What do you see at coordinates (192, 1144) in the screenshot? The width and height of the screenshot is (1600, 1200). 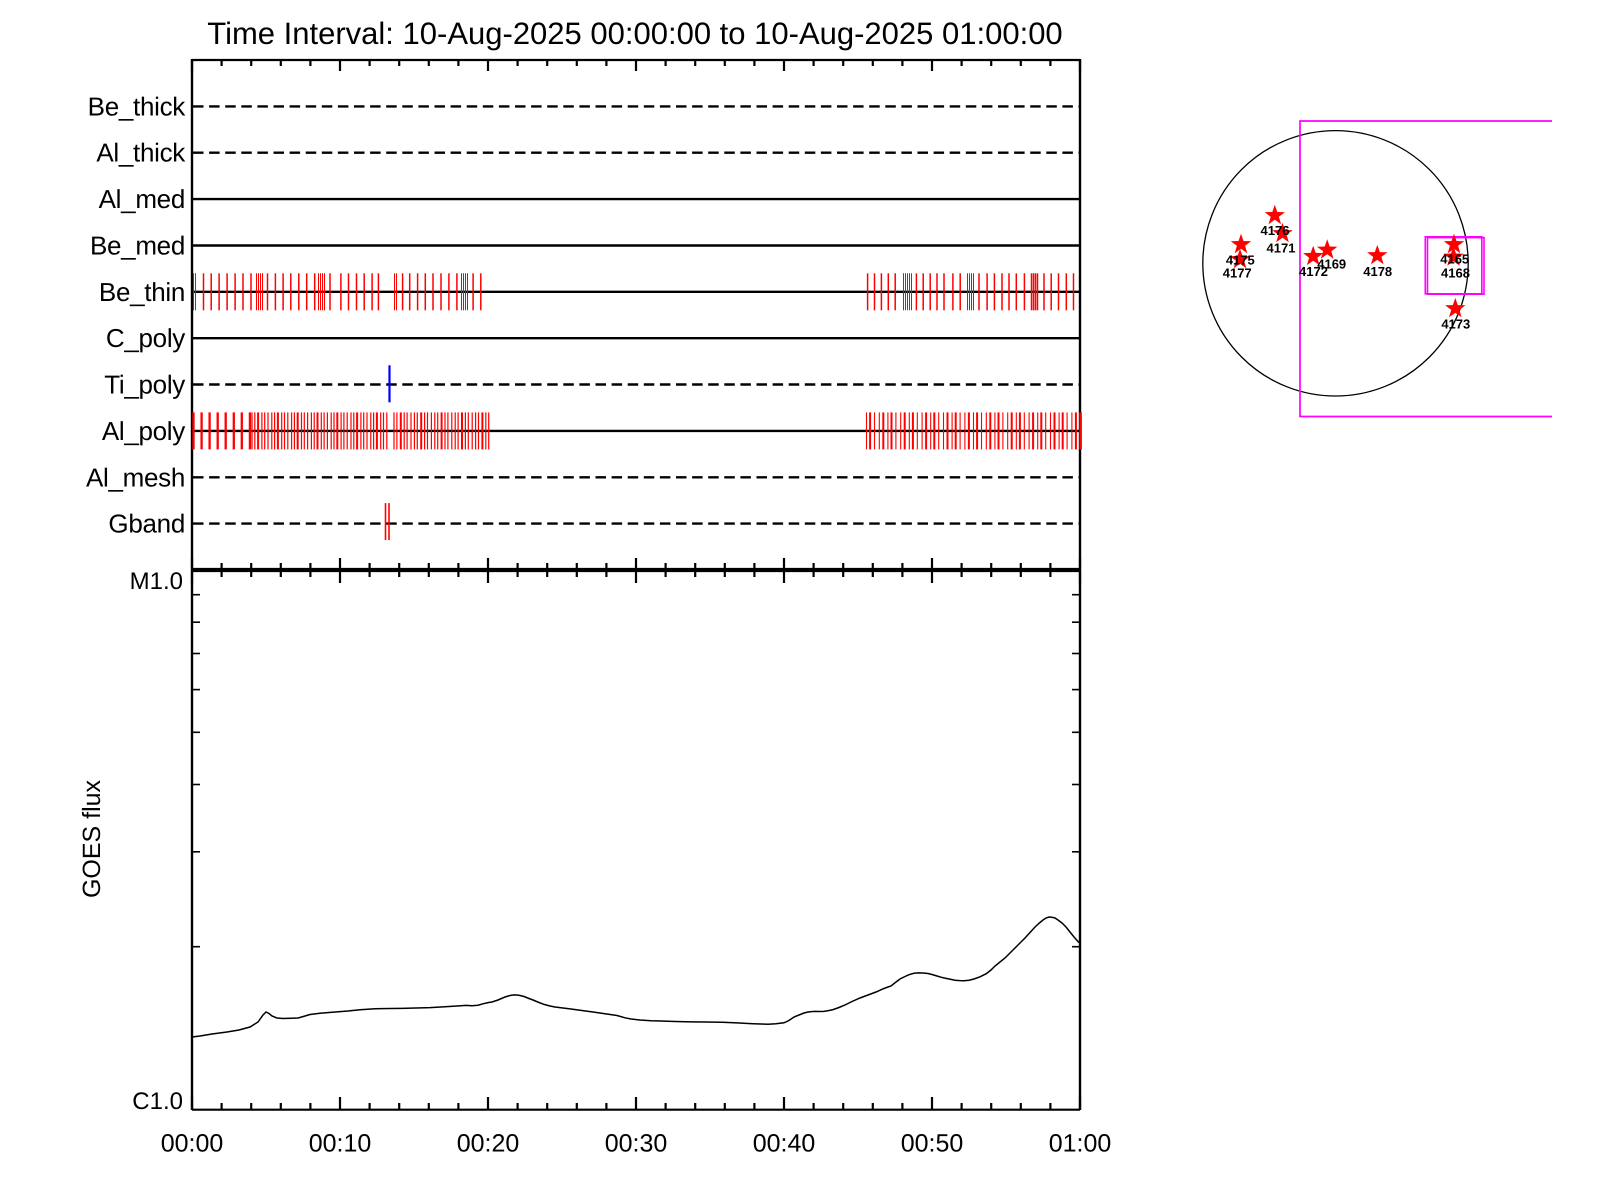 I see `svg-text: 00:00` at bounding box center [192, 1144].